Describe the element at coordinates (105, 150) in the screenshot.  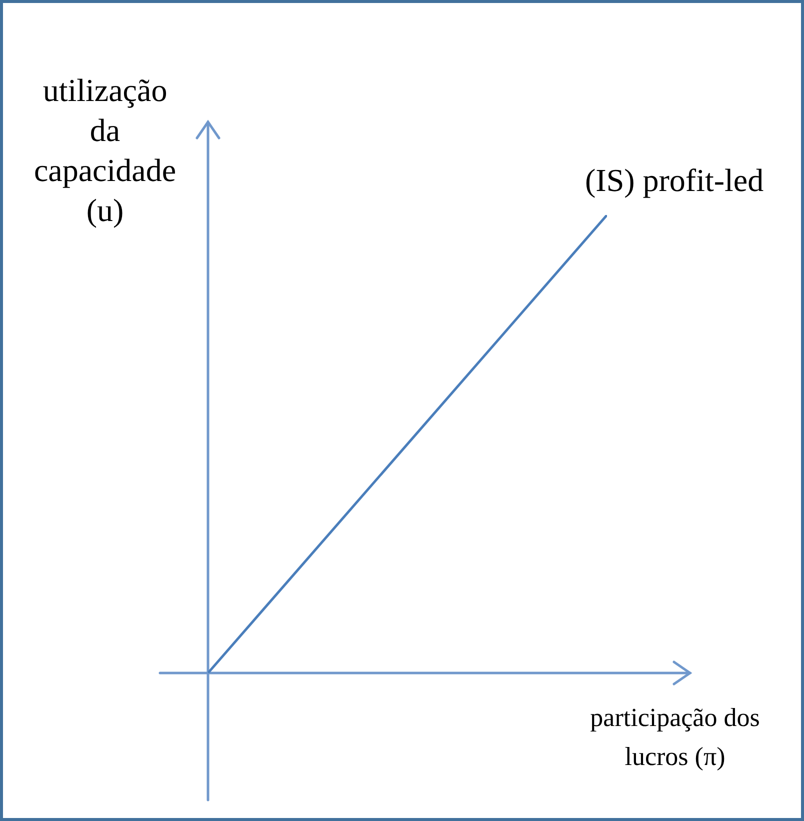
I see `y-axis-title: utilização da capacidade (u)` at that location.